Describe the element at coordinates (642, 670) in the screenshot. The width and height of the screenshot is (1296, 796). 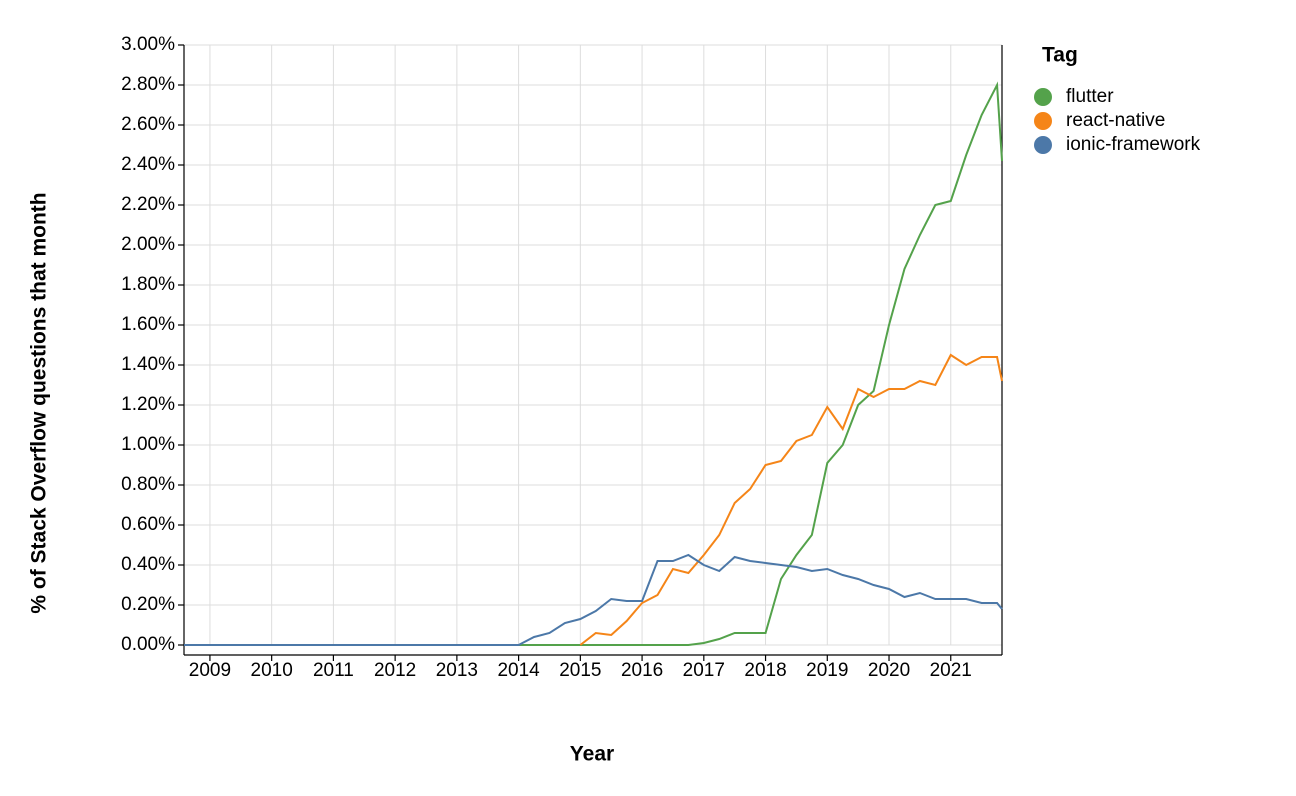
I see `x-tick-label: 2016` at that location.